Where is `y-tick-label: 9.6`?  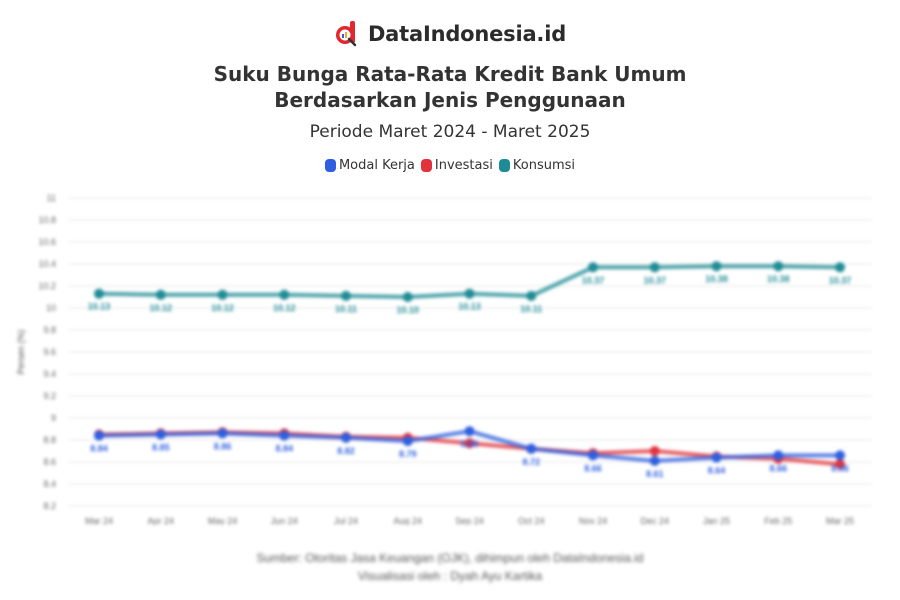
y-tick-label: 9.6 is located at coordinates (49, 352).